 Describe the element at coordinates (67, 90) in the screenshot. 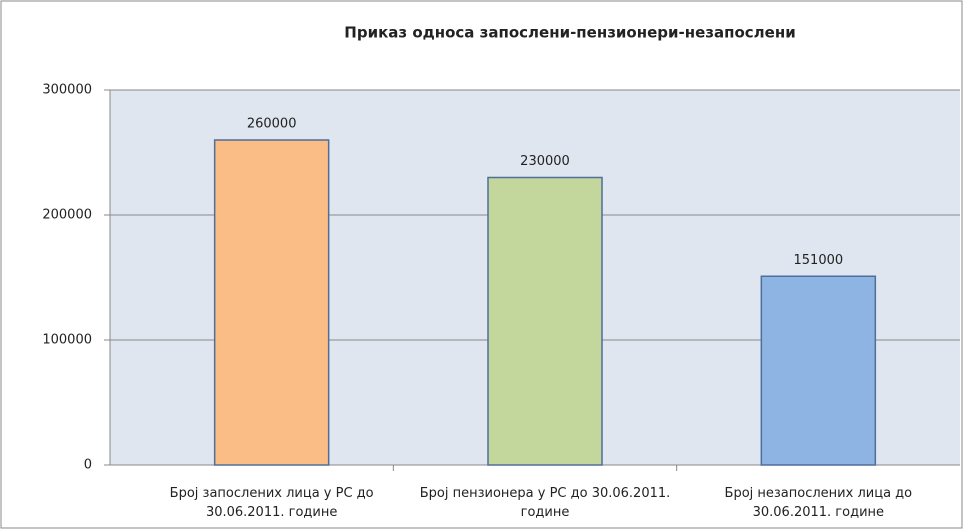

I see `y-tick-label: 300000` at that location.